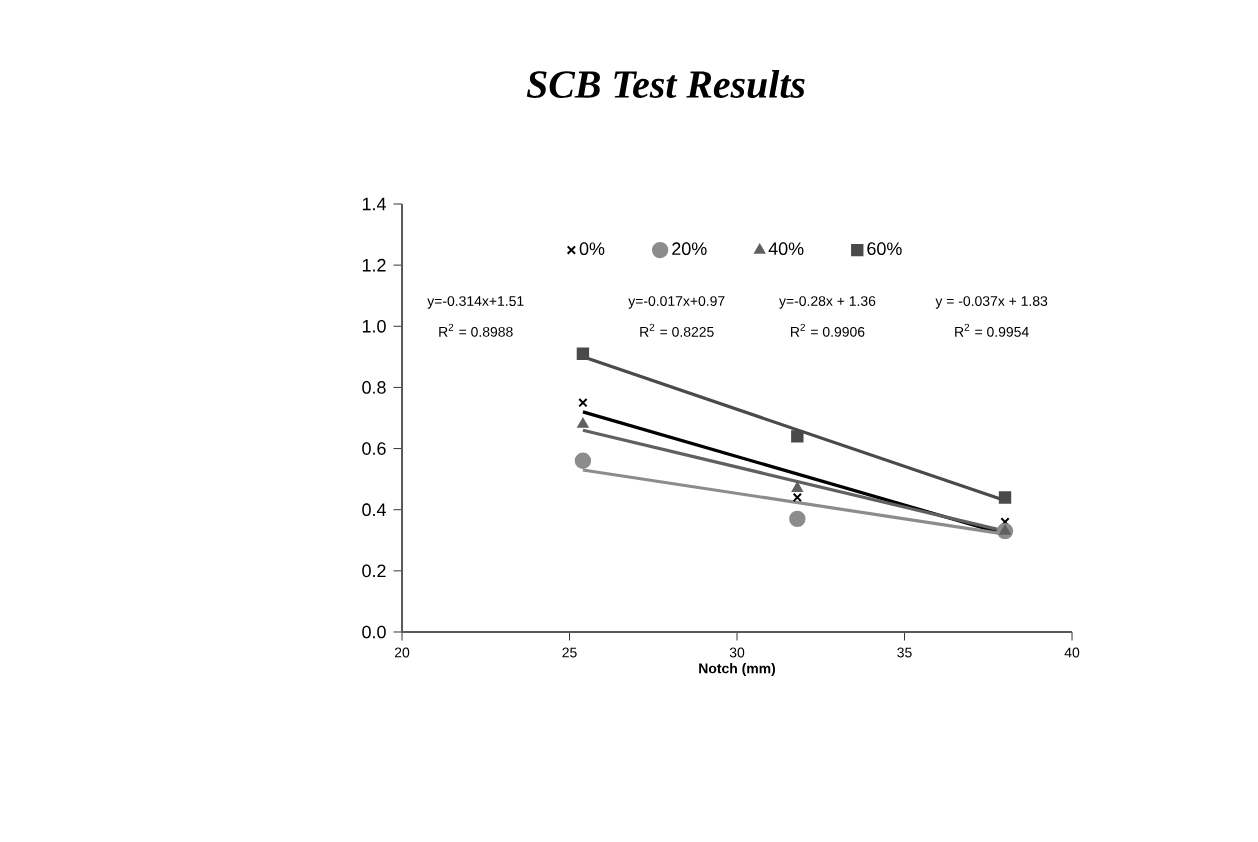 Image resolution: width=1258 pixels, height=842 pixels. I want to click on y-tick-label: 0.4, so click(374, 510).